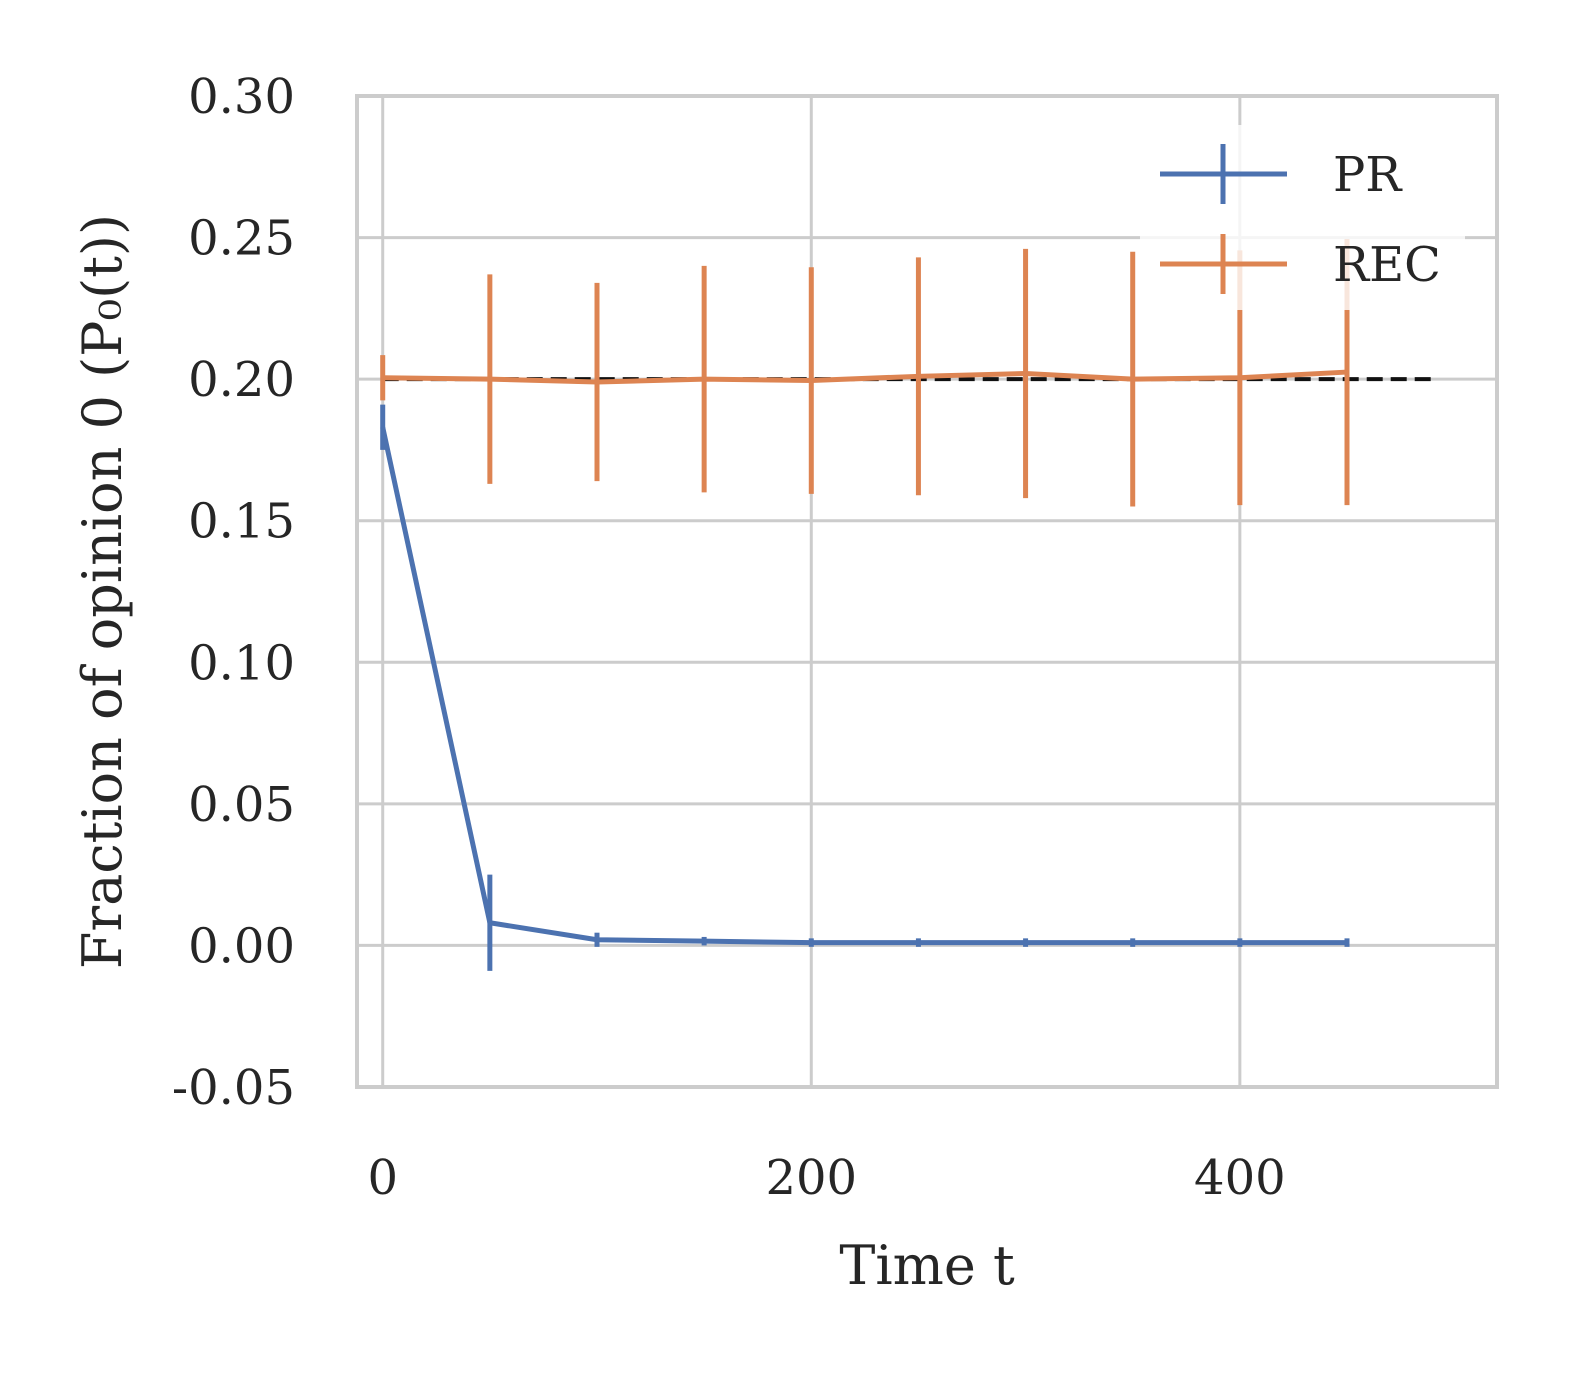 Image resolution: width=1574 pixels, height=1377 pixels. I want to click on legend-box, so click(1302, 217).